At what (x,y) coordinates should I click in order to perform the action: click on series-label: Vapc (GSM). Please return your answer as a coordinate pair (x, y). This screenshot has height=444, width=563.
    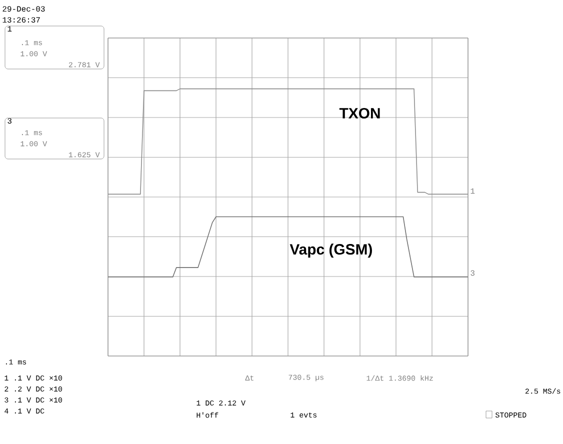
    Looking at the image, I should click on (331, 251).